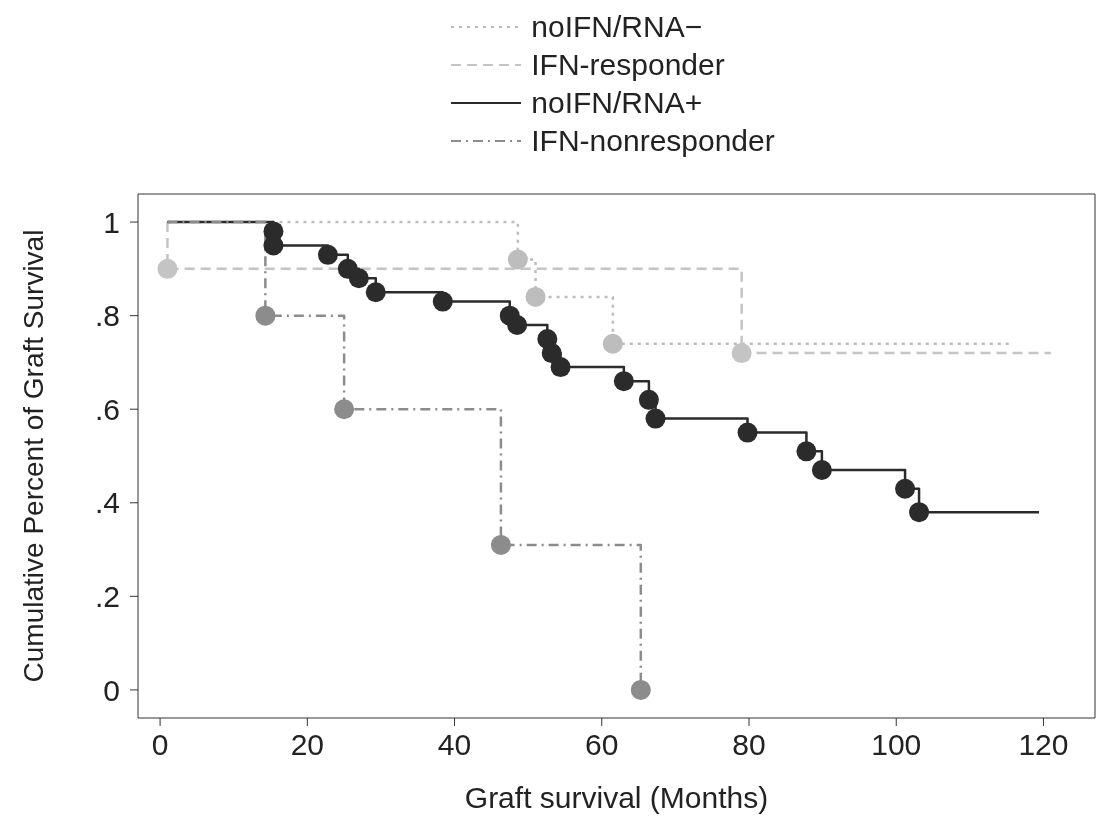 The height and width of the screenshot is (840, 1107). I want to click on x-tick-label: 100, so click(896, 745).